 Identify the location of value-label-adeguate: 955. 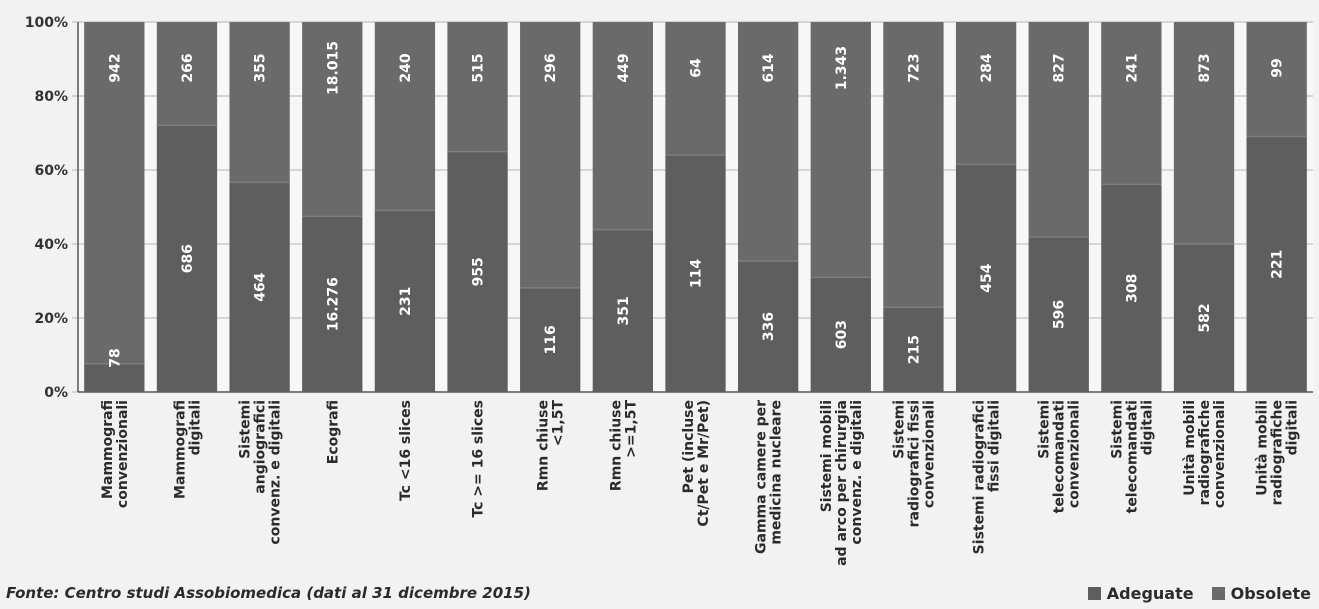
(479, 271).